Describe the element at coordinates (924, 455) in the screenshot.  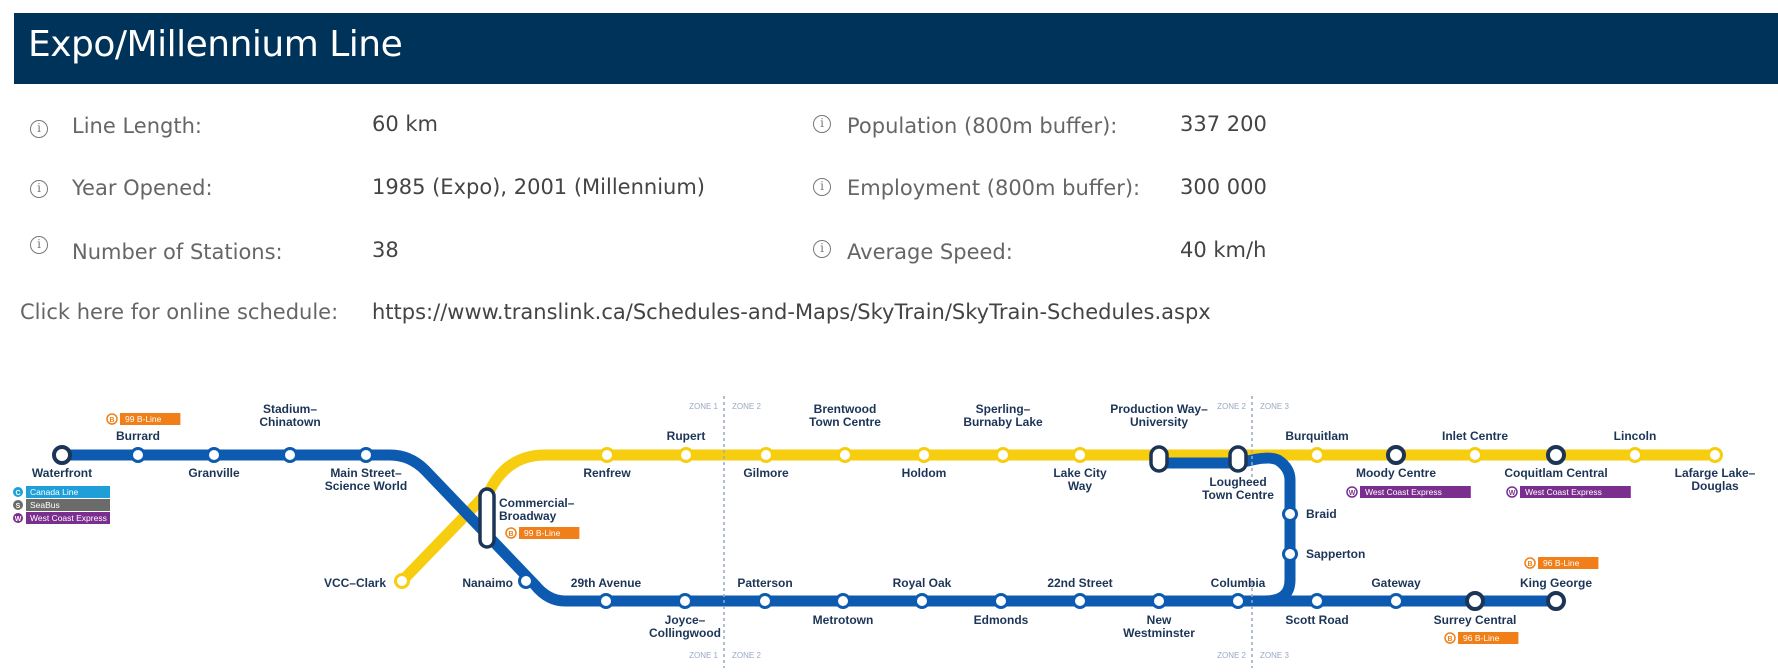
I see `station-holdom` at that location.